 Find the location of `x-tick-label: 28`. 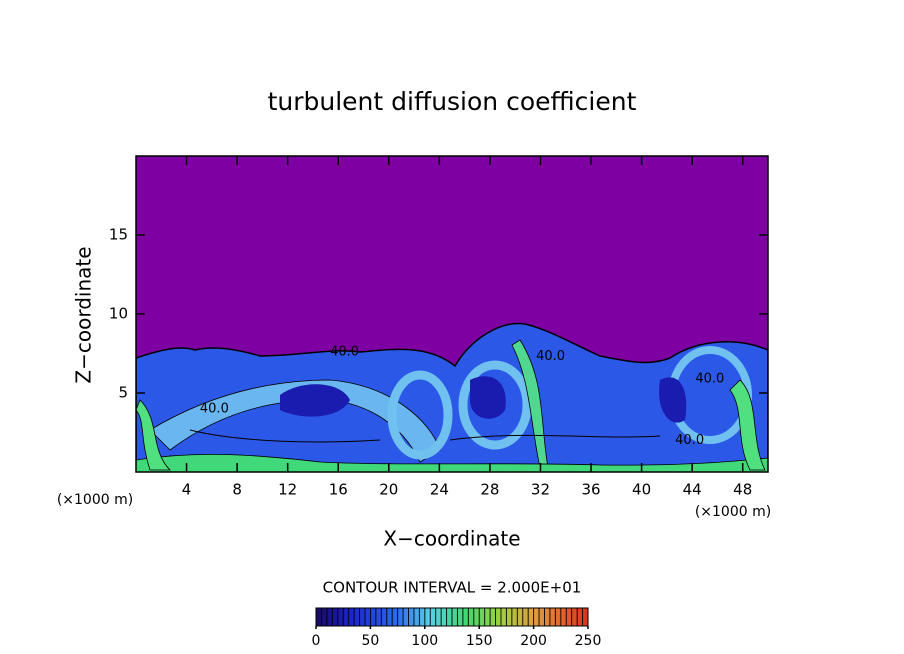

x-tick-label: 28 is located at coordinates (489, 490).